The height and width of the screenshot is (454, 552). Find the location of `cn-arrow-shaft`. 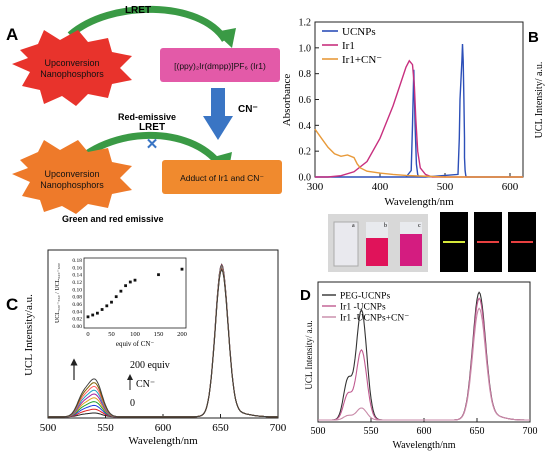

cn-arrow-shaft is located at coordinates (218, 102).